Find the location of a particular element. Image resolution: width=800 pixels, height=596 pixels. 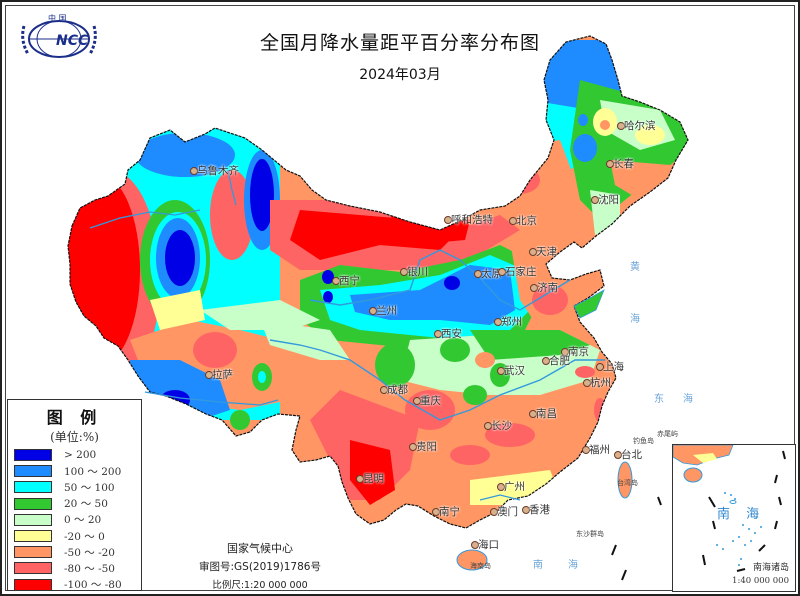

city-label: 上海 is located at coordinates (613, 367).